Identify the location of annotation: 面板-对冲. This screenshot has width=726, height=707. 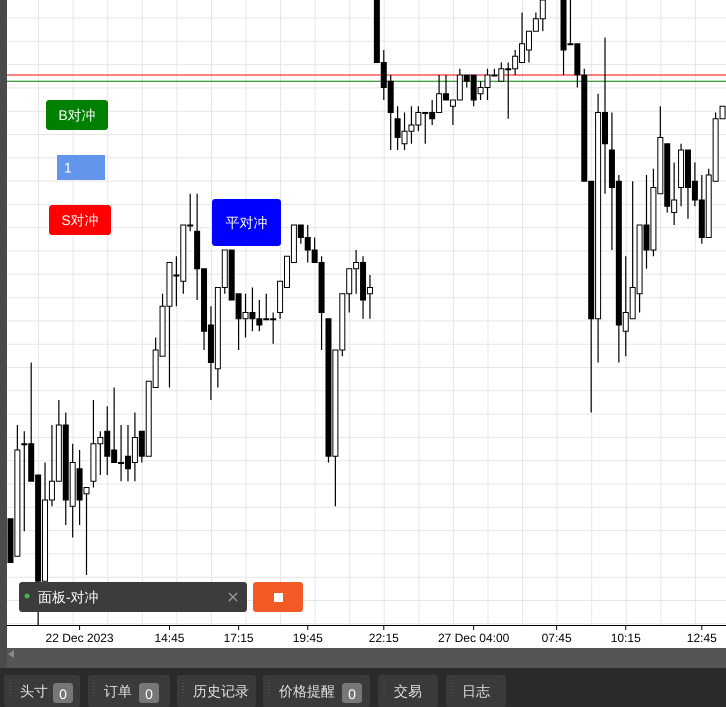
(68, 597).